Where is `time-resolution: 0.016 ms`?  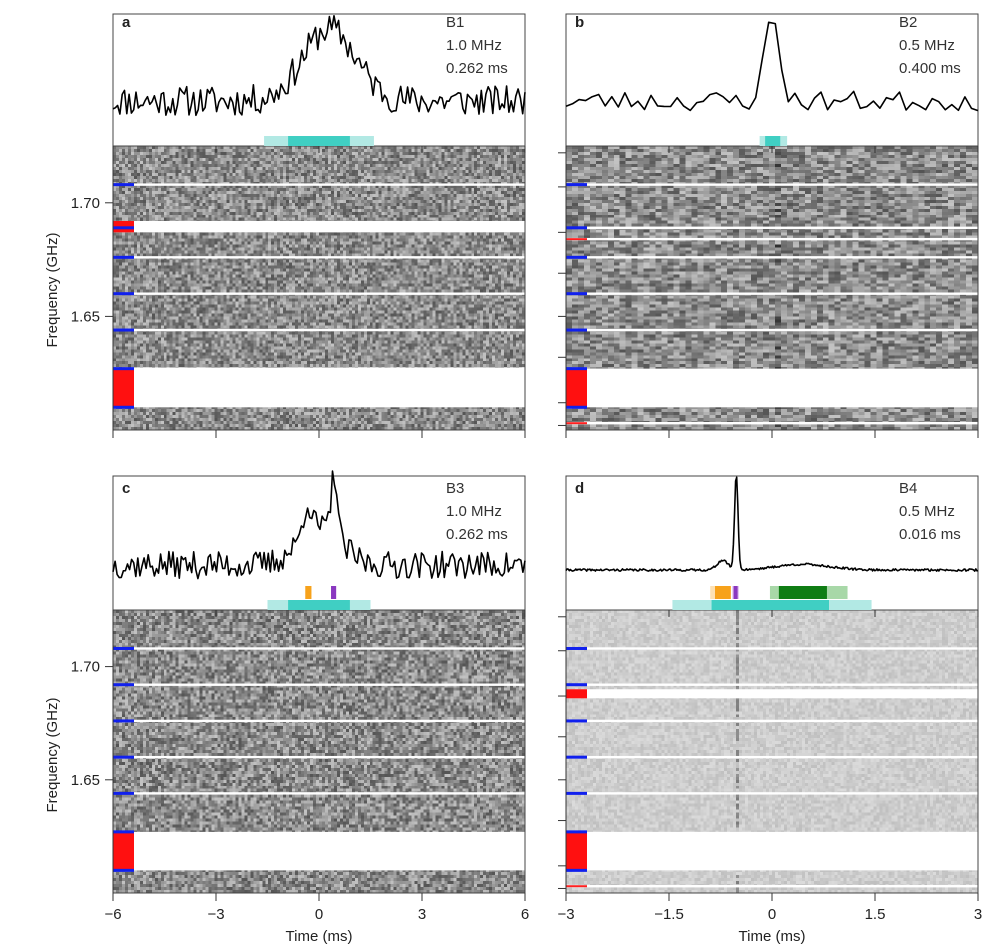 time-resolution: 0.016 ms is located at coordinates (930, 534).